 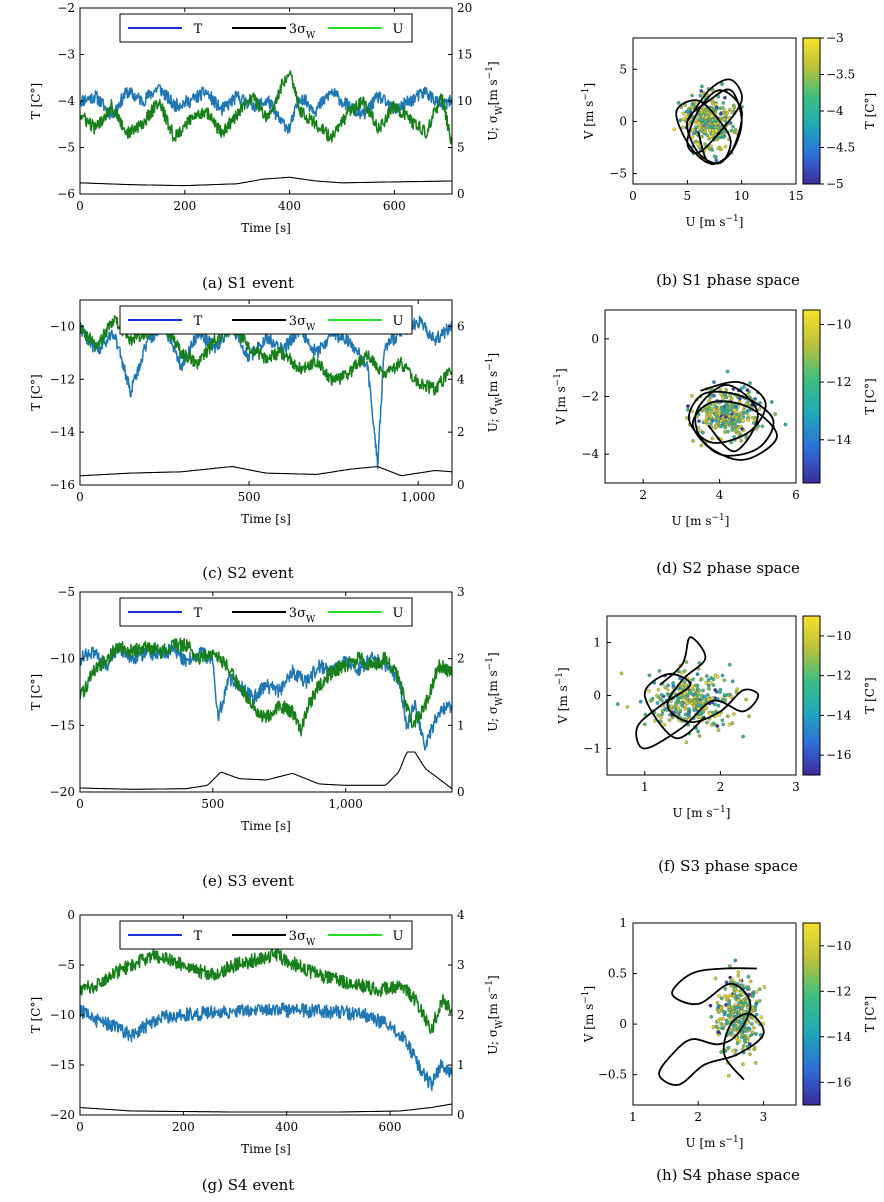 I want to click on legend: T 3σW U, so click(x=266, y=612).